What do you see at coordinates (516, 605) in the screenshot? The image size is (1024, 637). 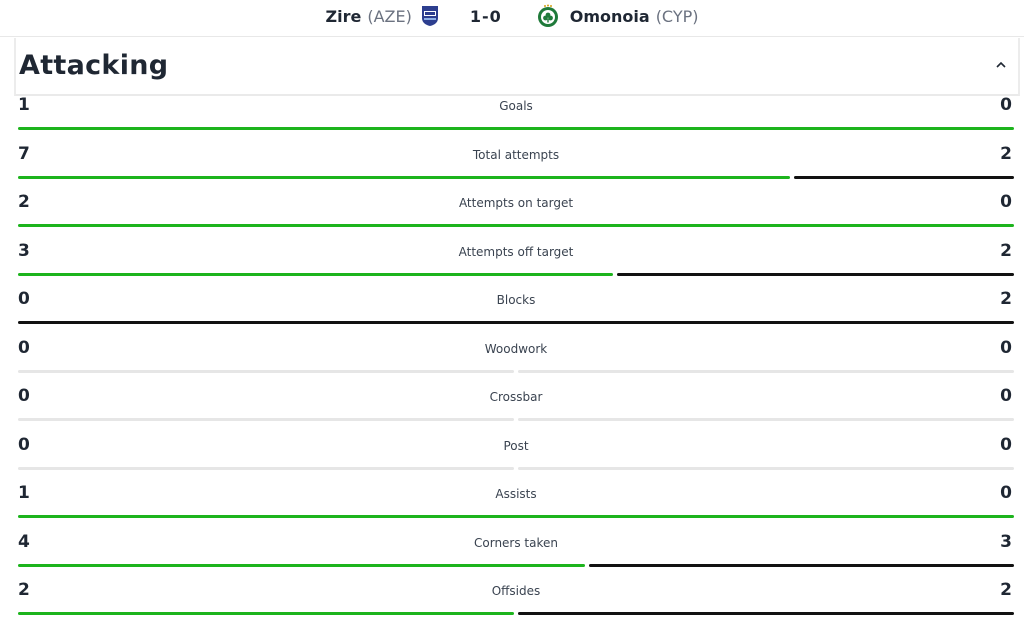 I see `stat-row: 2 Offsides 2` at bounding box center [516, 605].